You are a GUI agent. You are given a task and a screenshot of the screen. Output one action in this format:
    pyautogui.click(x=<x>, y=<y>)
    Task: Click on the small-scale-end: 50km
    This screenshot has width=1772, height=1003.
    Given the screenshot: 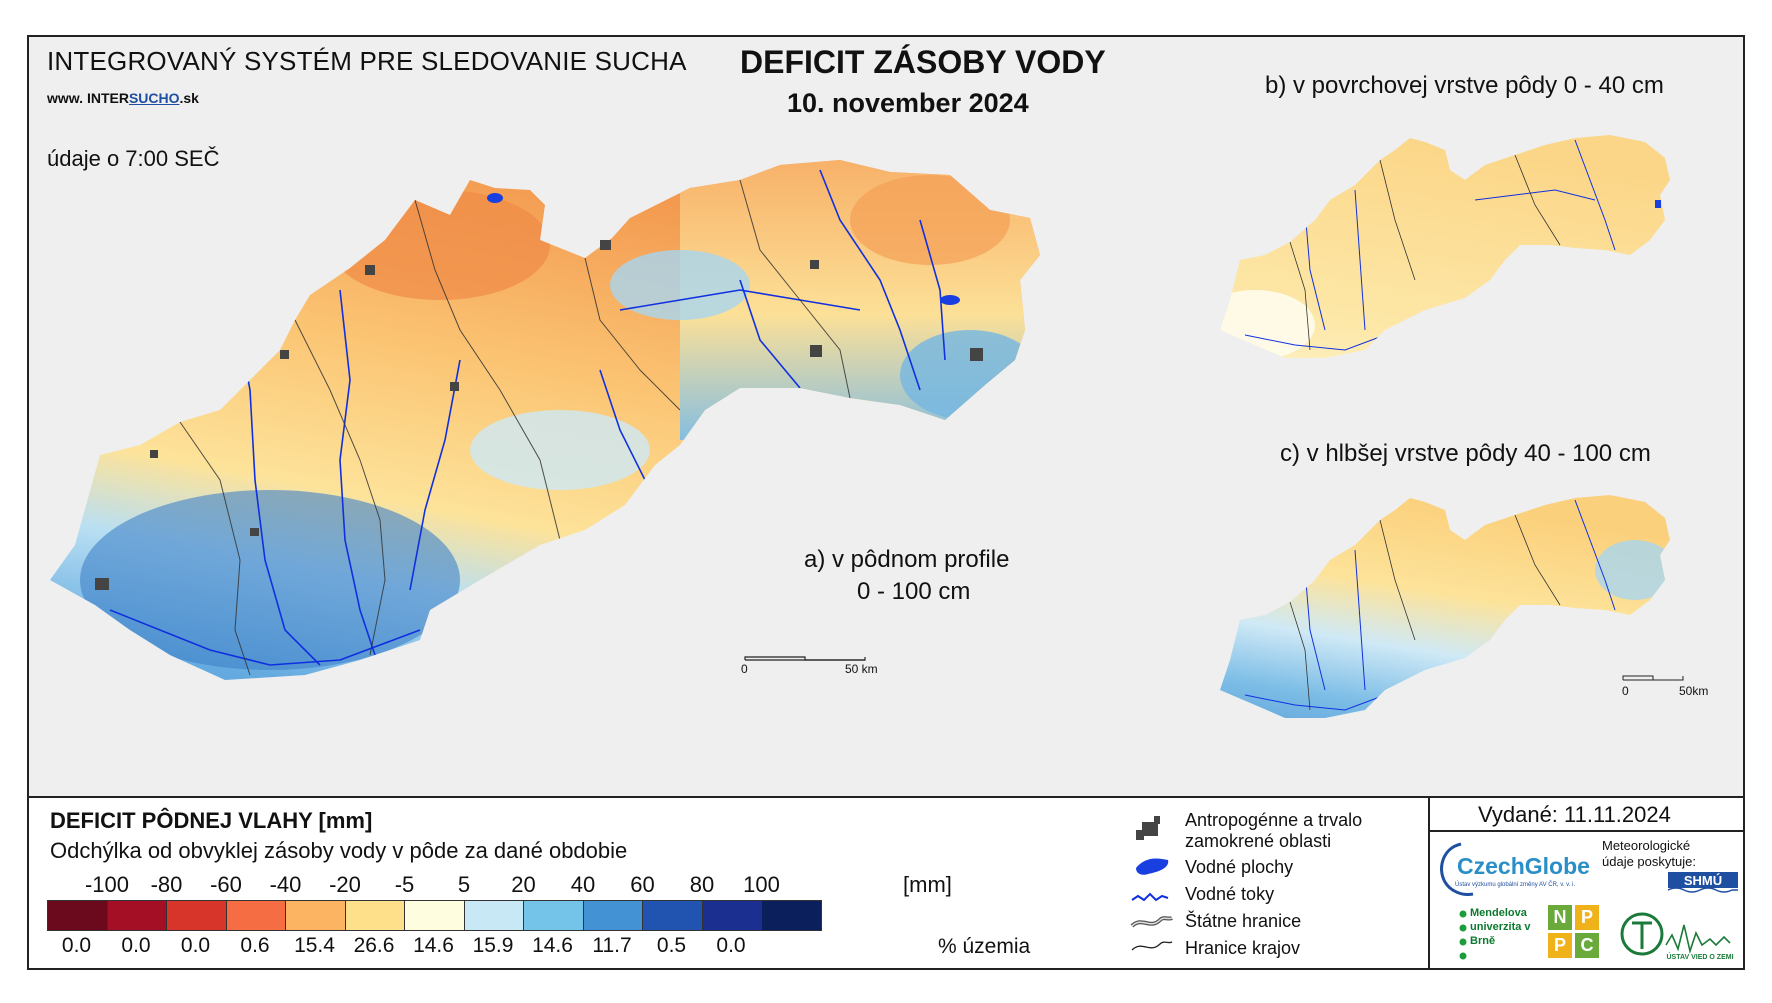 What is the action you would take?
    pyautogui.click(x=1694, y=691)
    